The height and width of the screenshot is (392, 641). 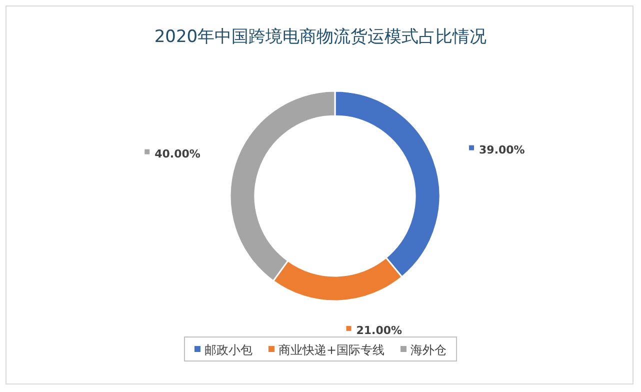 What do you see at coordinates (320, 37) in the screenshot?
I see `chart-title: 2020年中国跨境电商物流货运模式占比情况` at bounding box center [320, 37].